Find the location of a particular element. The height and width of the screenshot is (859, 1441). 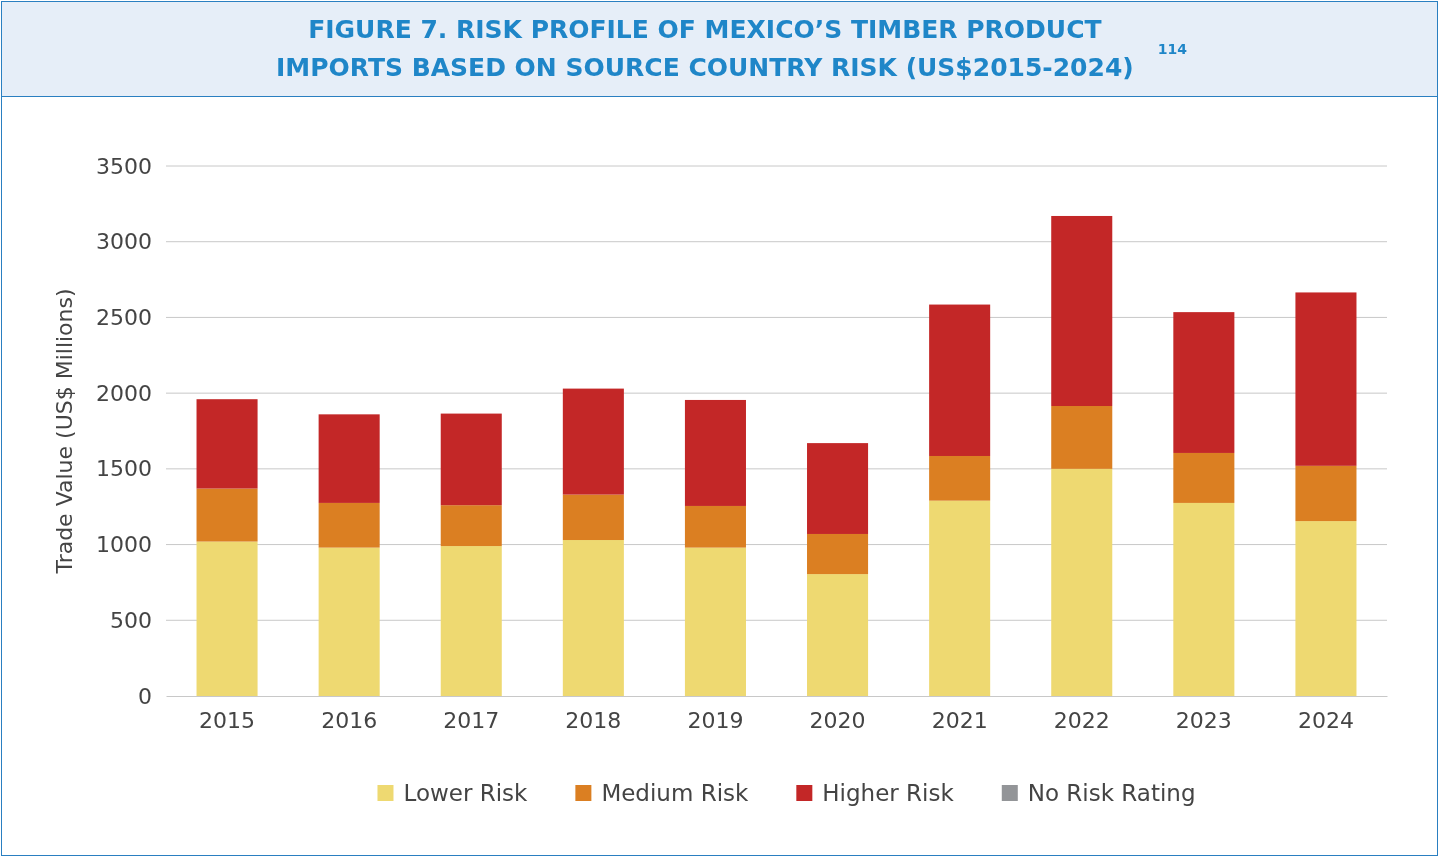

x-tick-label: 2018 is located at coordinates (593, 720).